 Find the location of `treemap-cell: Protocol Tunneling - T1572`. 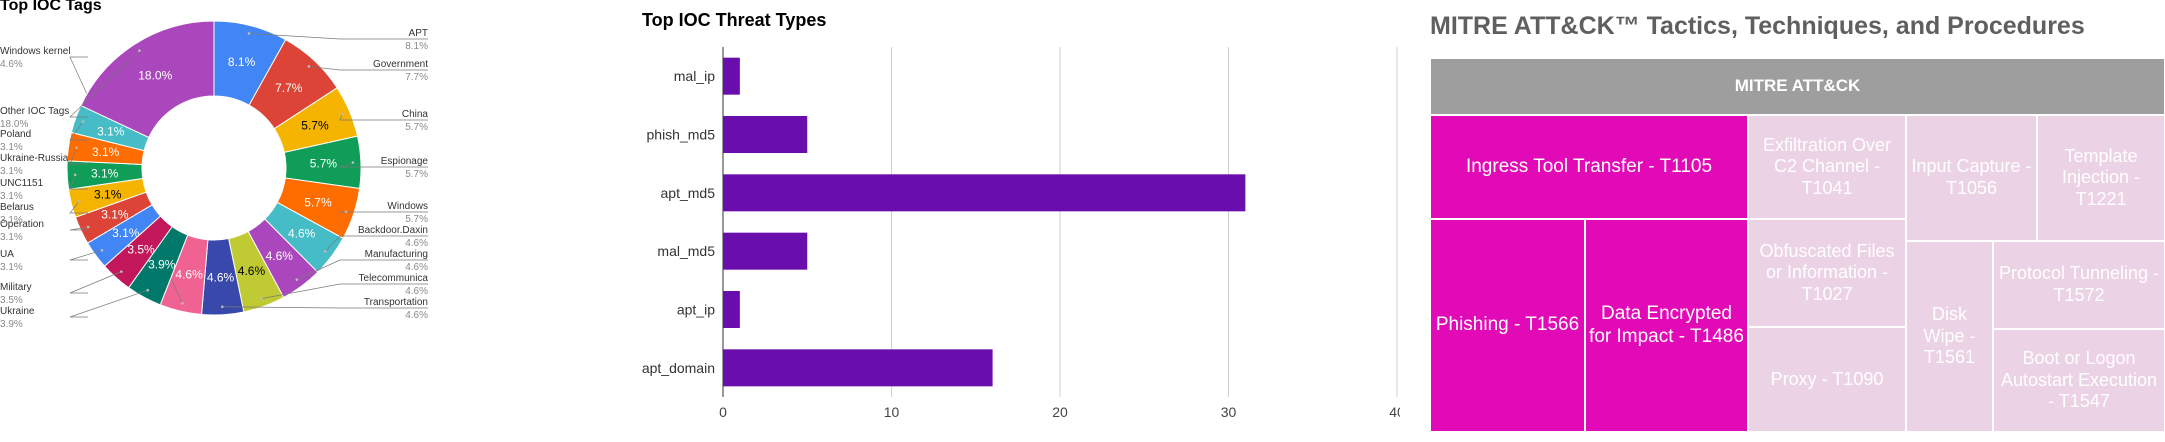

treemap-cell: Protocol Tunneling - T1572 is located at coordinates (2079, 285).